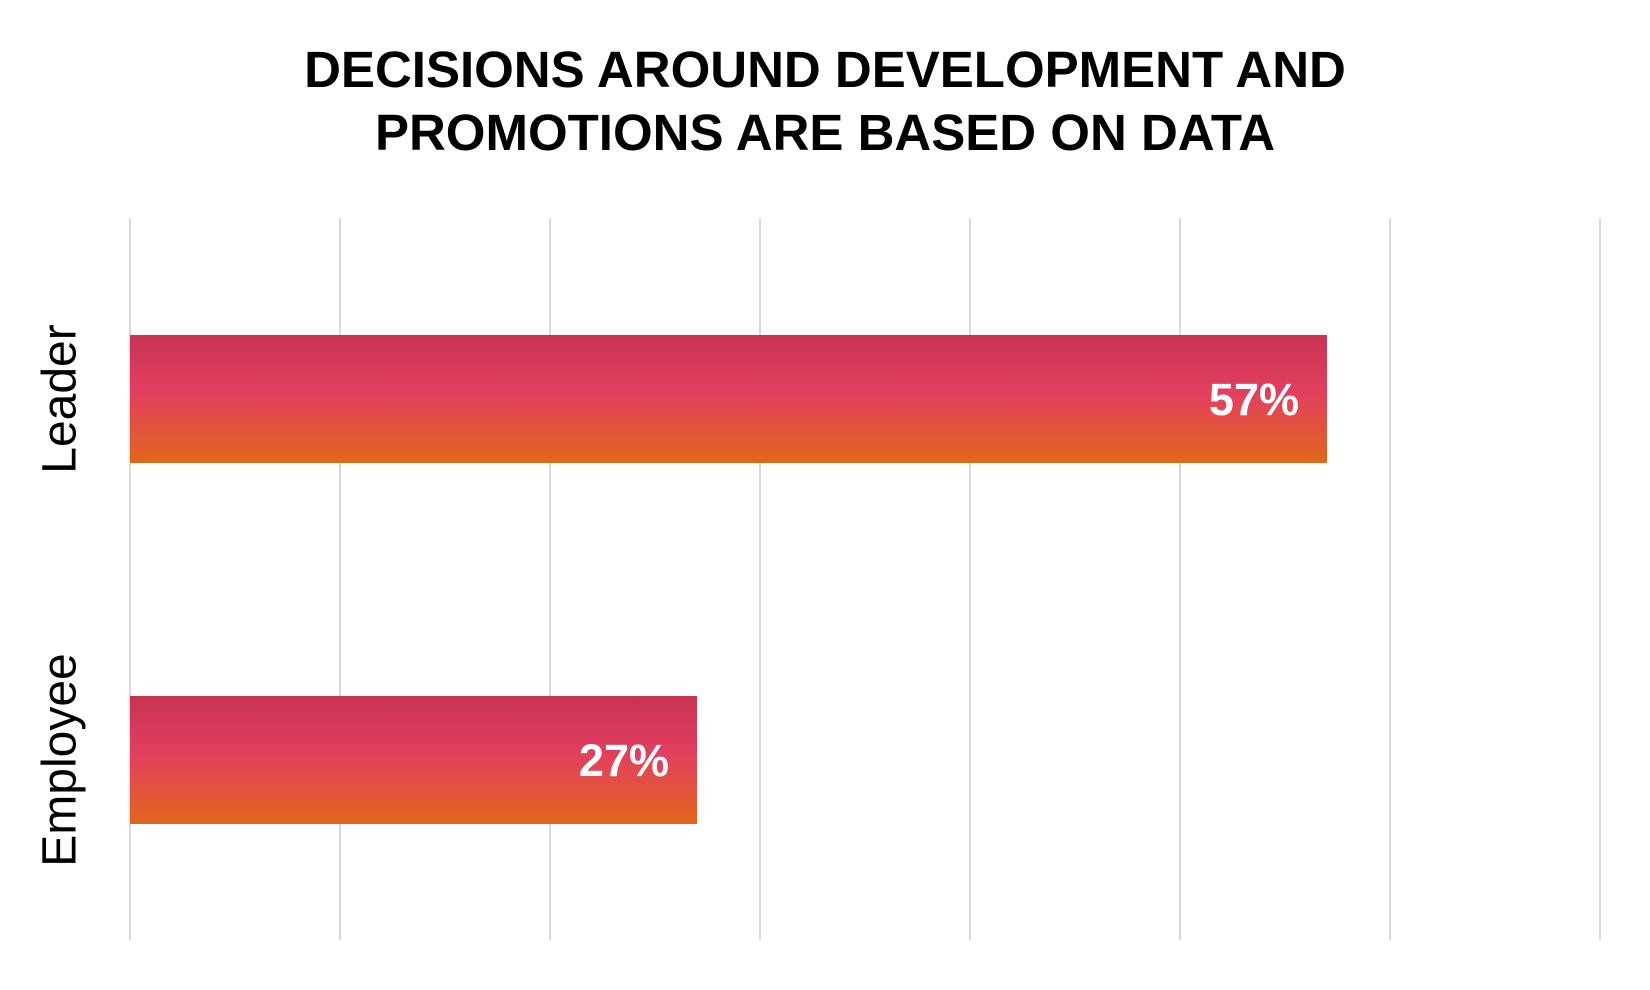 This screenshot has height=990, width=1650. What do you see at coordinates (624, 760) in the screenshot?
I see `data-label-employee: 27%` at bounding box center [624, 760].